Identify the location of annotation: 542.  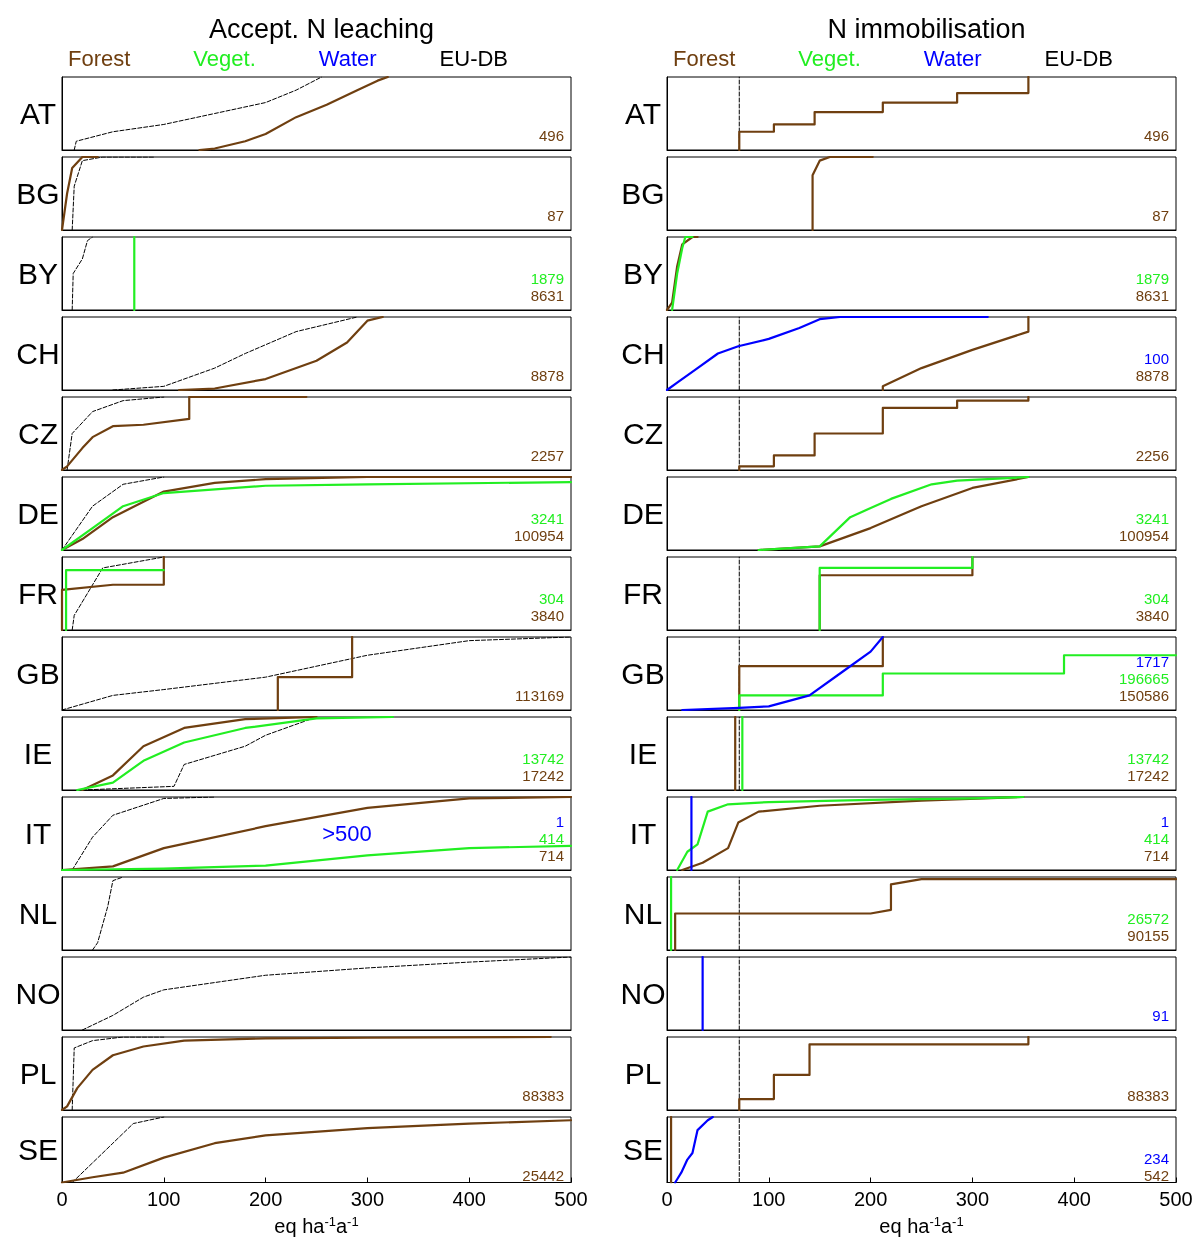
(1156, 1175).